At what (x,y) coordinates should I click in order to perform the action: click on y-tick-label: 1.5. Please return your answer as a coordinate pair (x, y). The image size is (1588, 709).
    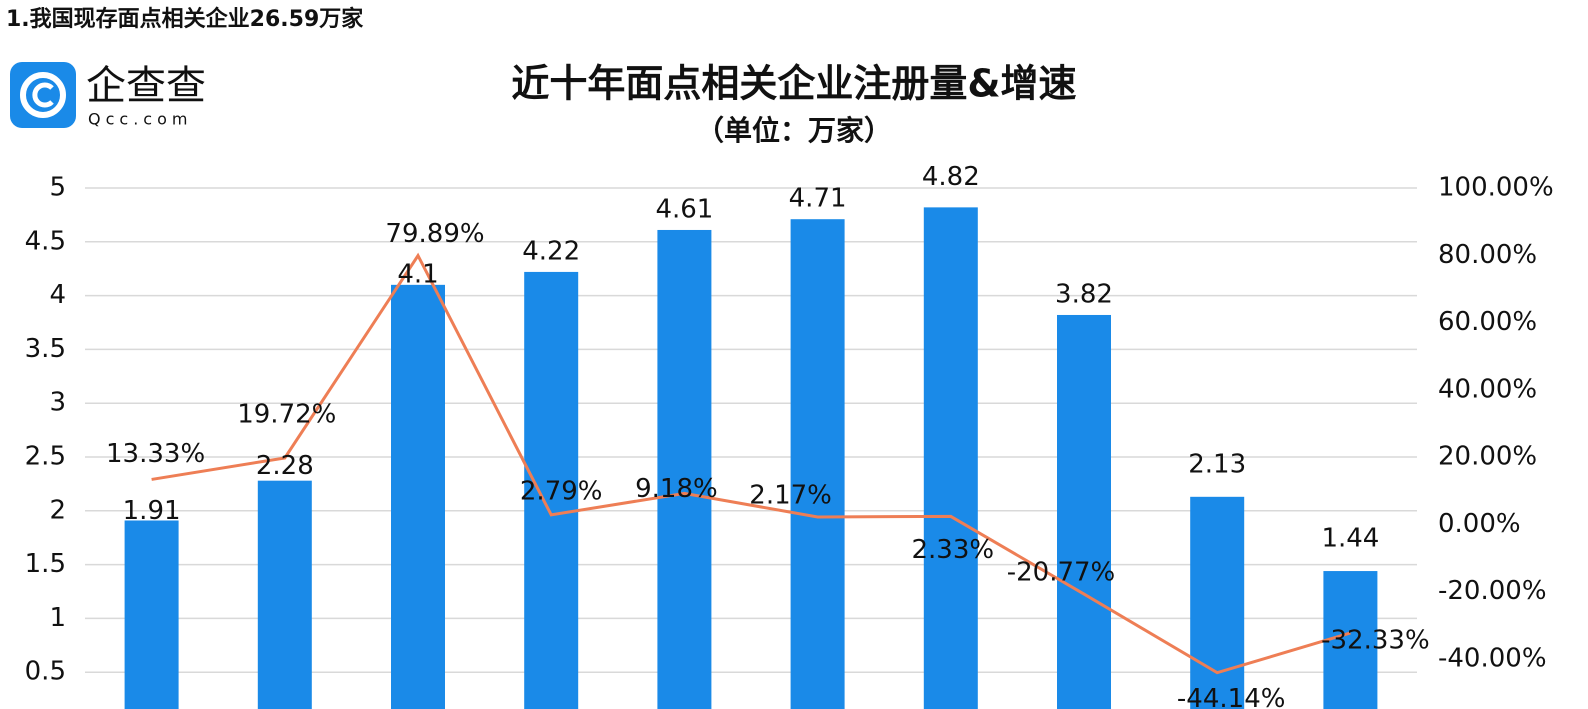
    Looking at the image, I should click on (45, 564).